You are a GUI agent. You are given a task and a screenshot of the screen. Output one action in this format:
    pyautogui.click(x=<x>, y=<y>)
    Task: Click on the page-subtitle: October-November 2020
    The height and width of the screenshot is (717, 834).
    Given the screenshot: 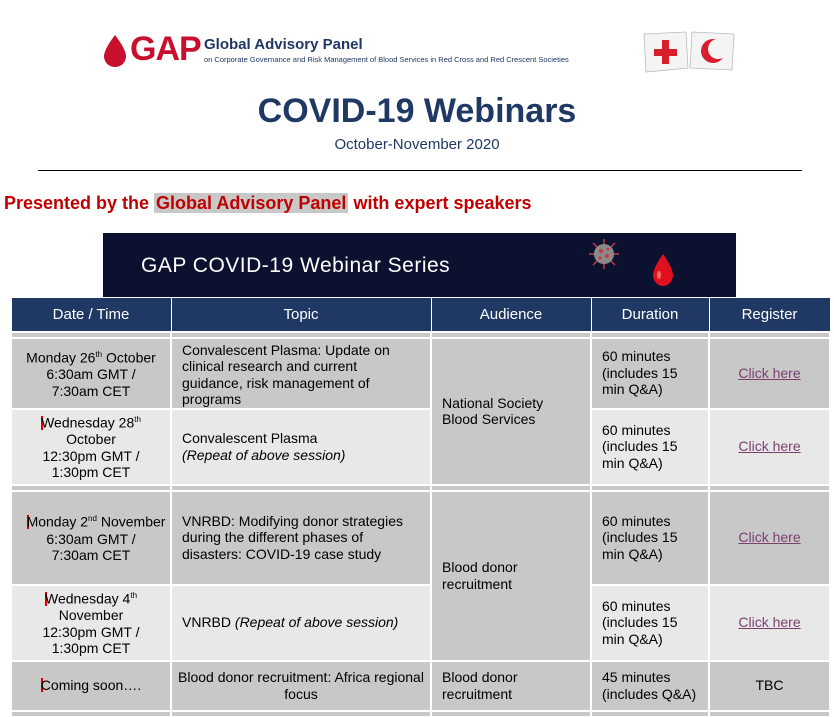 What is the action you would take?
    pyautogui.click(x=417, y=144)
    